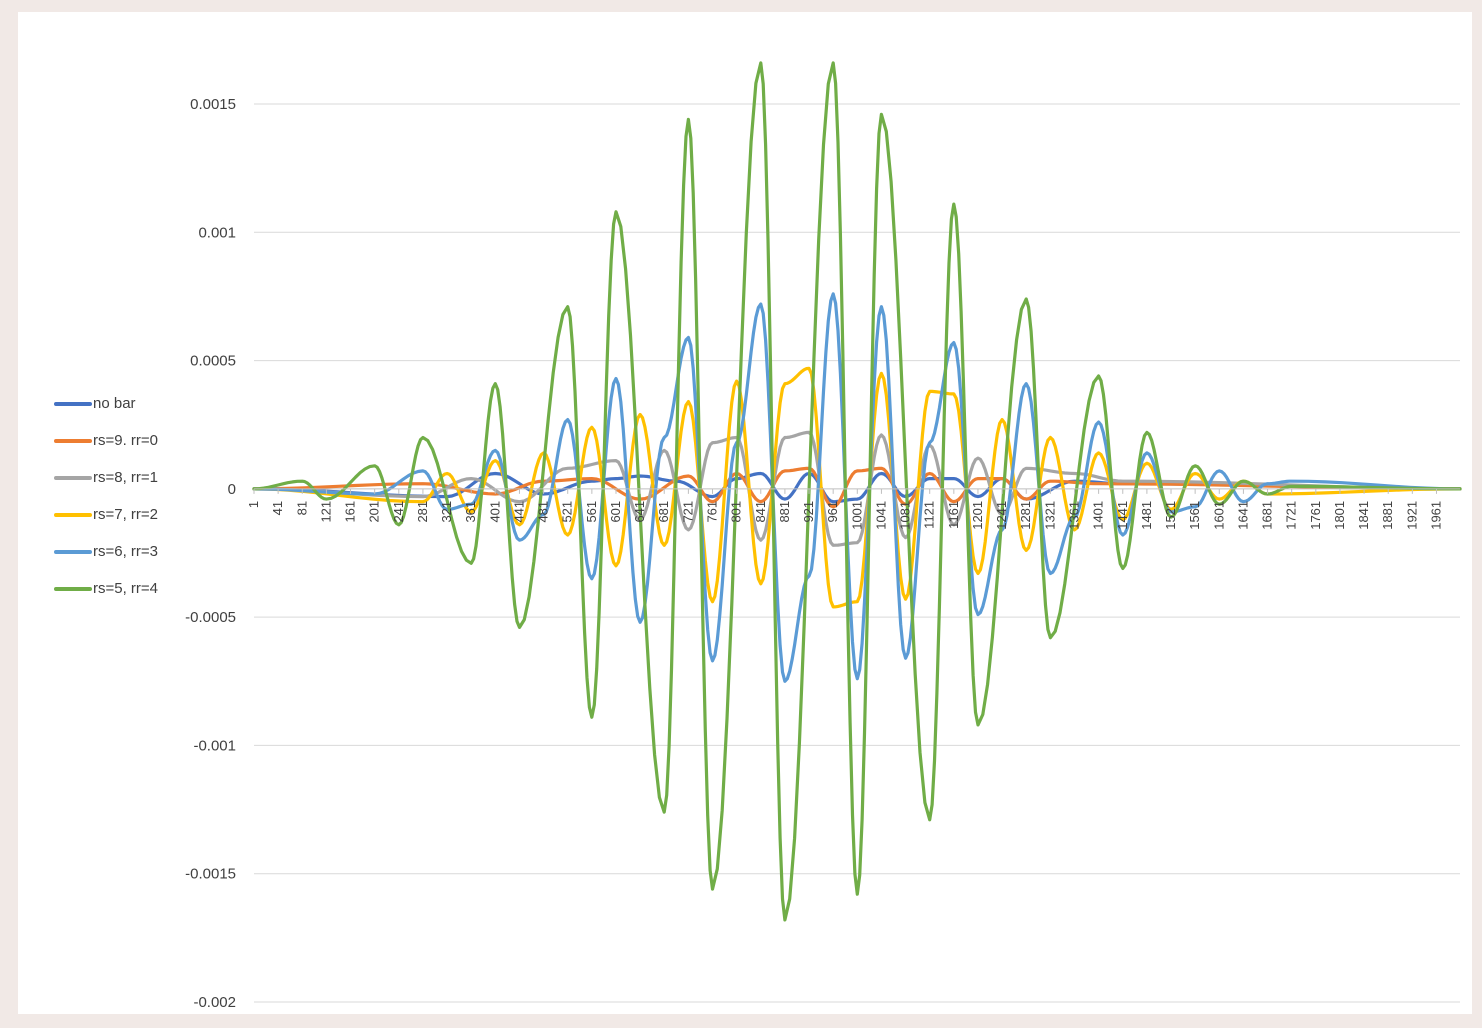 The image size is (1482, 1028). What do you see at coordinates (567, 512) in the screenshot?
I see `x-tick-label: 521` at bounding box center [567, 512].